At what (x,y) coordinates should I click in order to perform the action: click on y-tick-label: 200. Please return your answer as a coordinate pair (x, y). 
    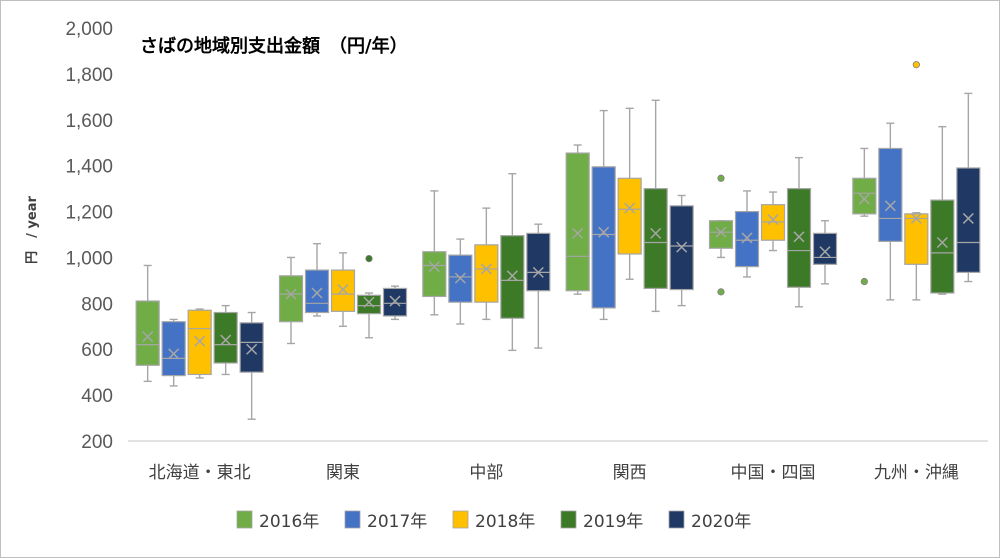
    Looking at the image, I should click on (97, 442).